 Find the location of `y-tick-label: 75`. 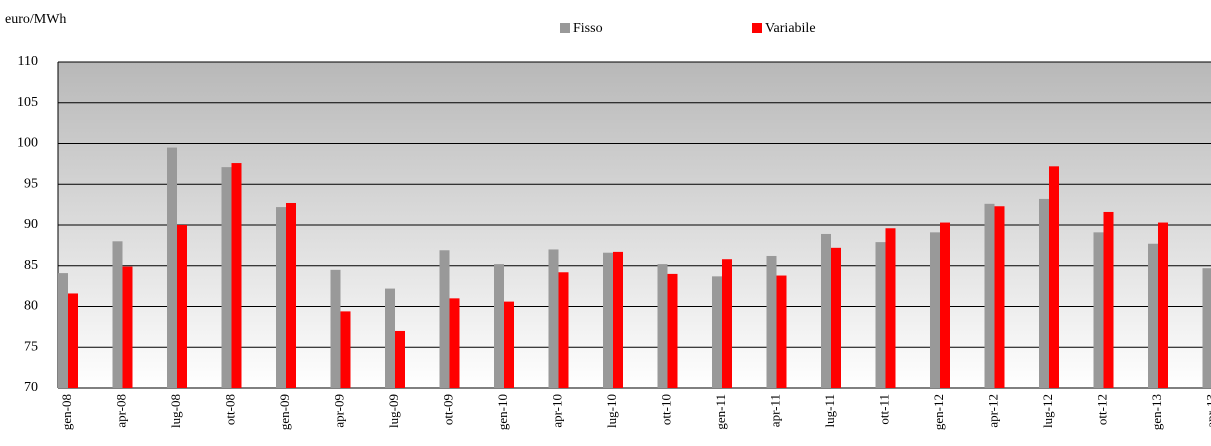

y-tick-label: 75 is located at coordinates (31, 346).